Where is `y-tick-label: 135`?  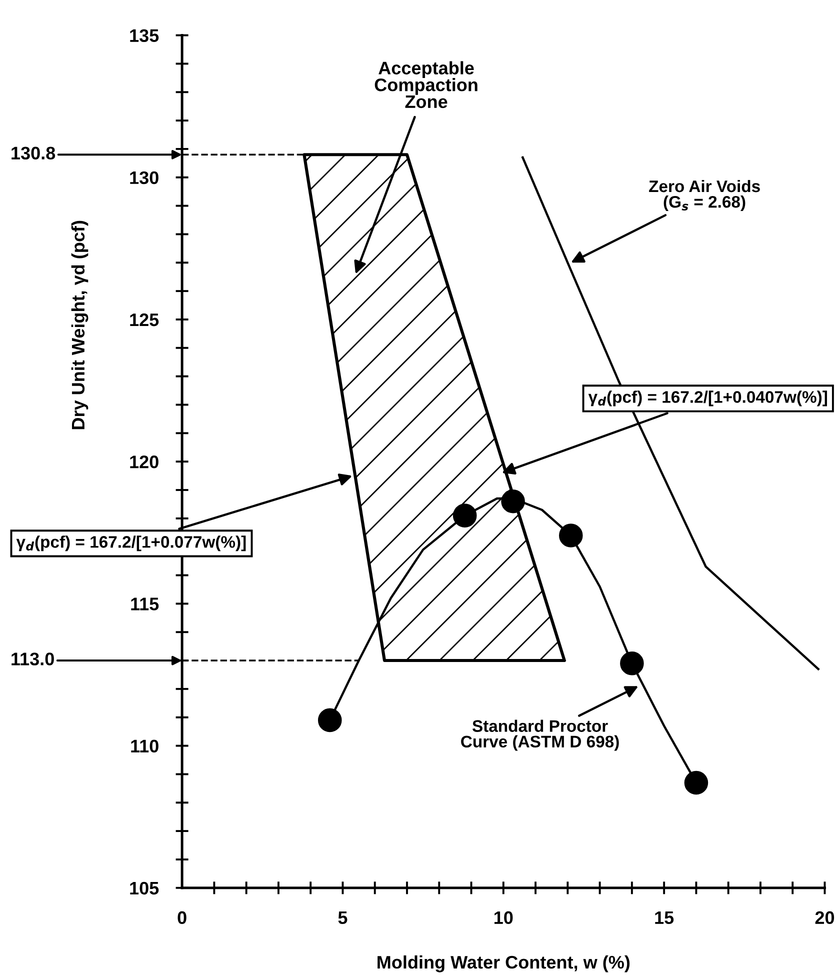 y-tick-label: 135 is located at coordinates (144, 35).